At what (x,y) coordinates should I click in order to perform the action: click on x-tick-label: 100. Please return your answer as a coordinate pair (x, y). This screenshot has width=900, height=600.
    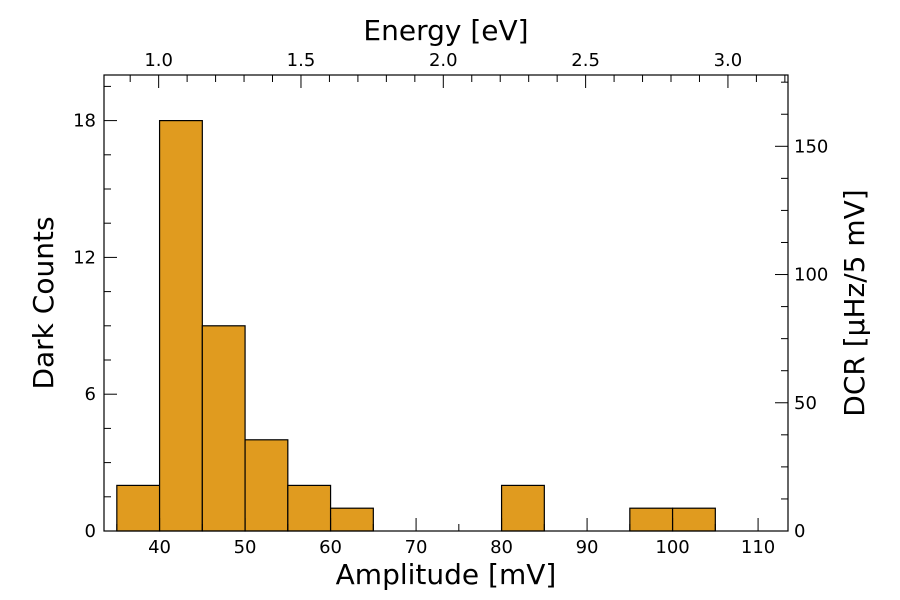
    Looking at the image, I should click on (672, 547).